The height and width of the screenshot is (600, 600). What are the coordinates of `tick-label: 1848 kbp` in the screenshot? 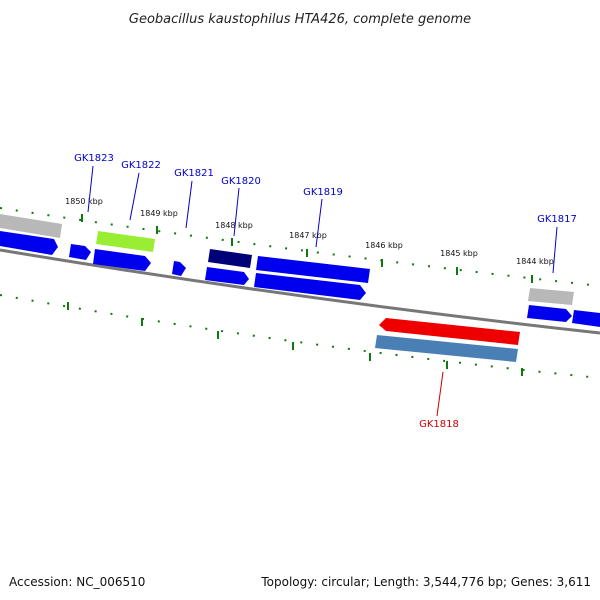 It's located at (234, 225).